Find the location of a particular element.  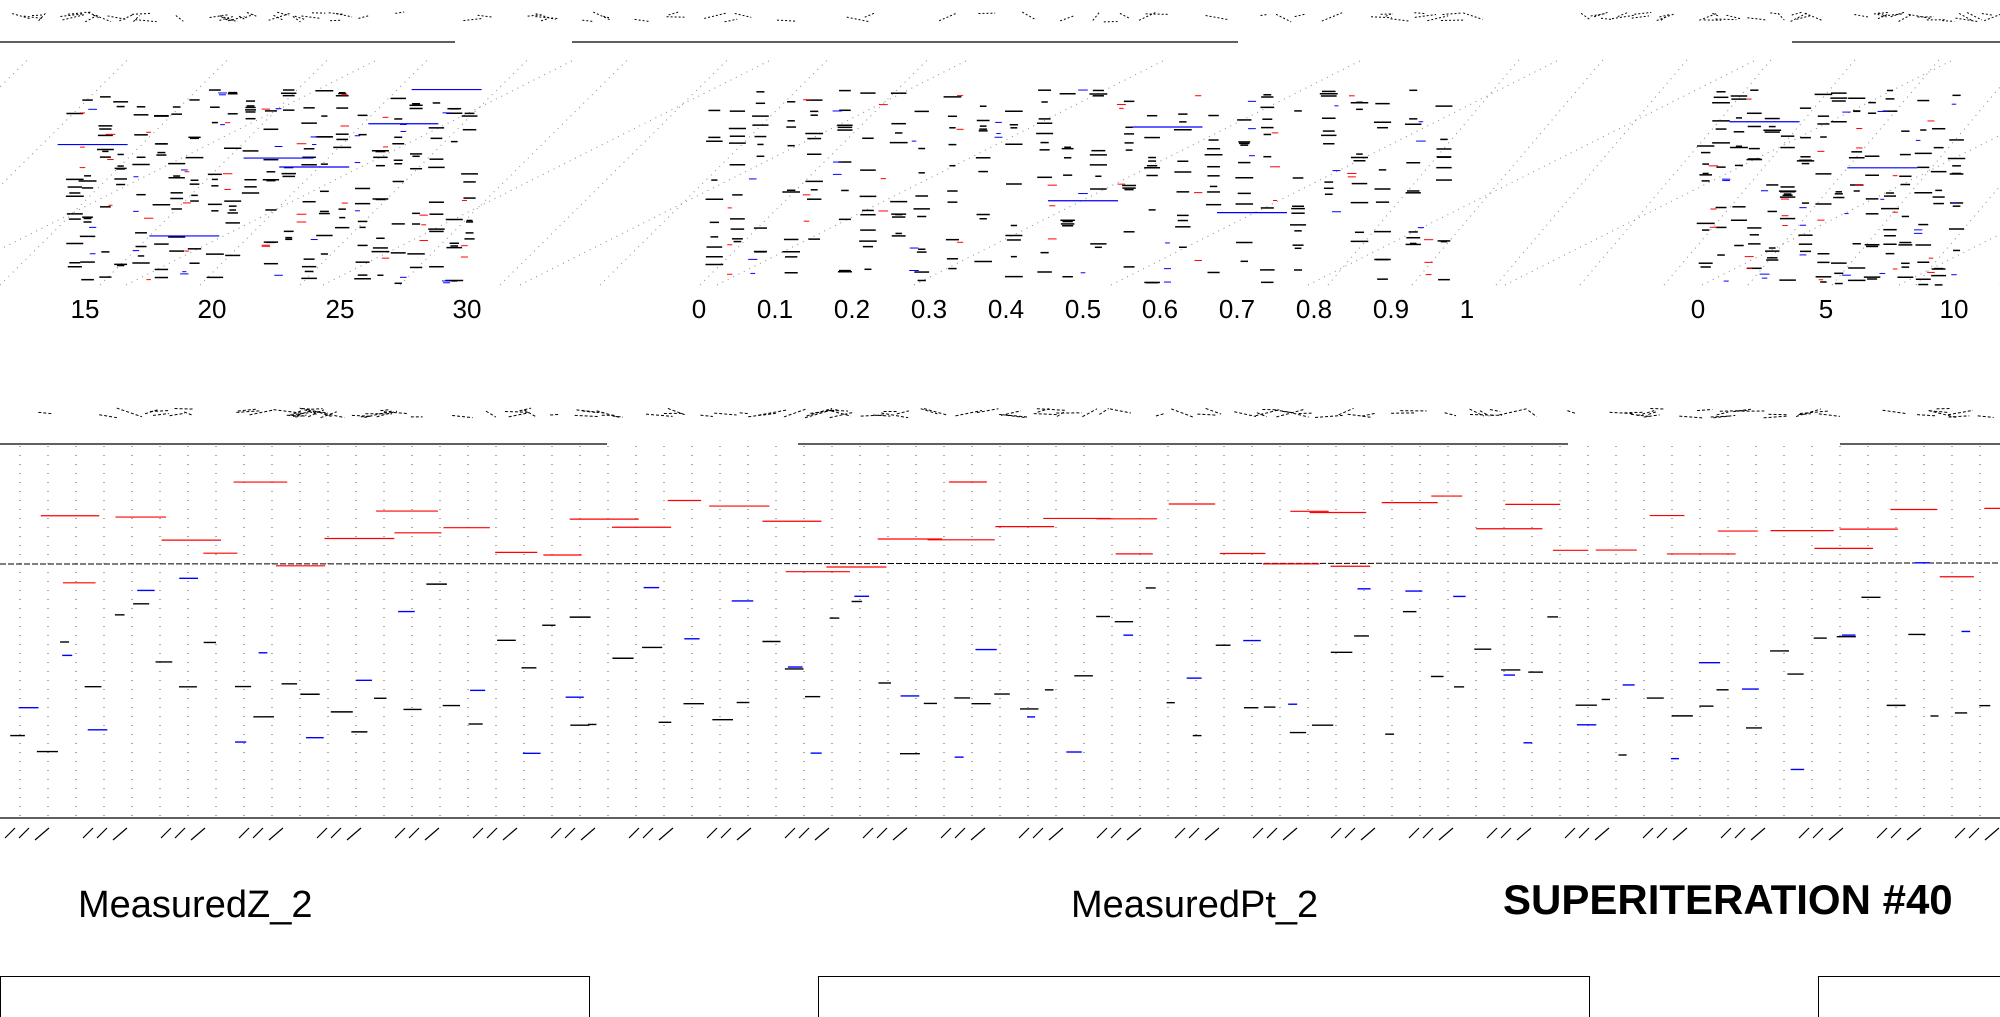

x-tick-label: 0.1 is located at coordinates (775, 309).